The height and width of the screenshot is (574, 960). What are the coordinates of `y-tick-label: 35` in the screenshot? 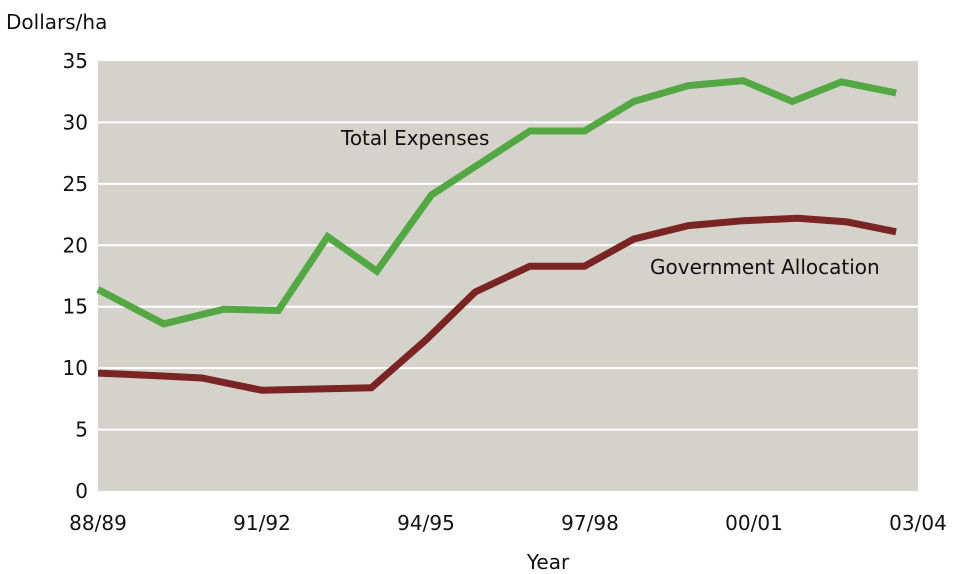 It's located at (75, 61).